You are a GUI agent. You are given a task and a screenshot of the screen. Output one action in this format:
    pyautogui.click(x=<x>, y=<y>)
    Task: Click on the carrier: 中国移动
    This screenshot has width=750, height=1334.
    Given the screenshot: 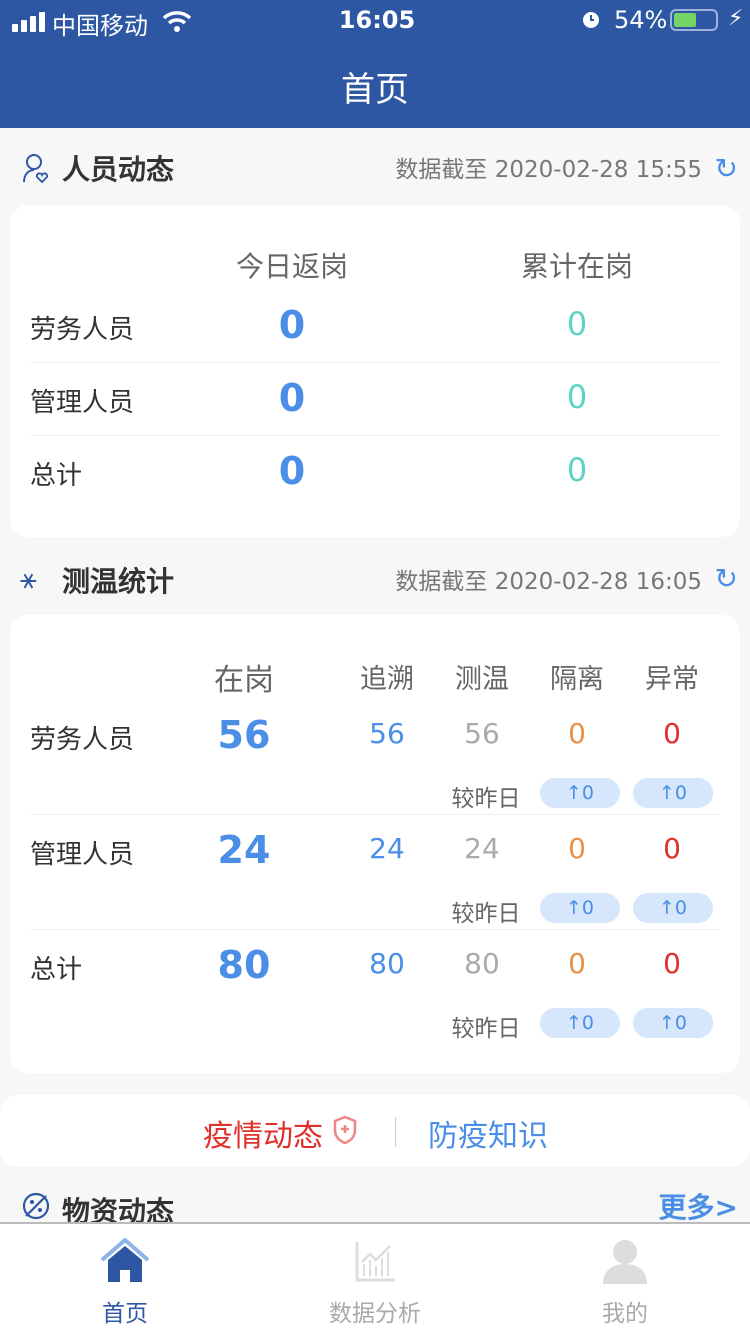 What is the action you would take?
    pyautogui.click(x=100, y=26)
    